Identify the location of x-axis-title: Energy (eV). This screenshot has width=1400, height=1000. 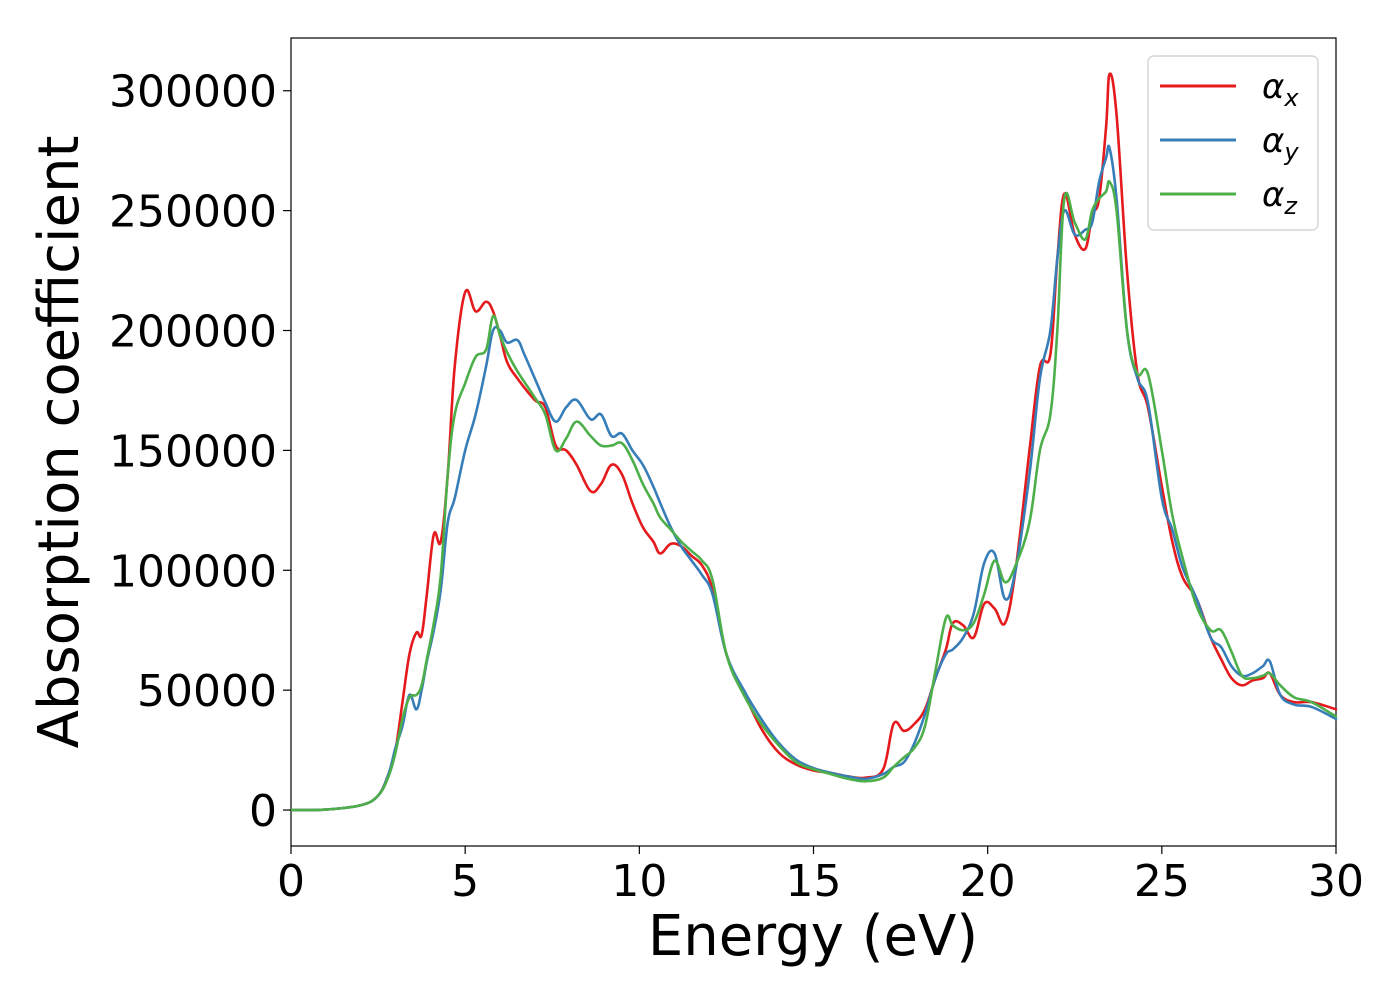
(813, 936).